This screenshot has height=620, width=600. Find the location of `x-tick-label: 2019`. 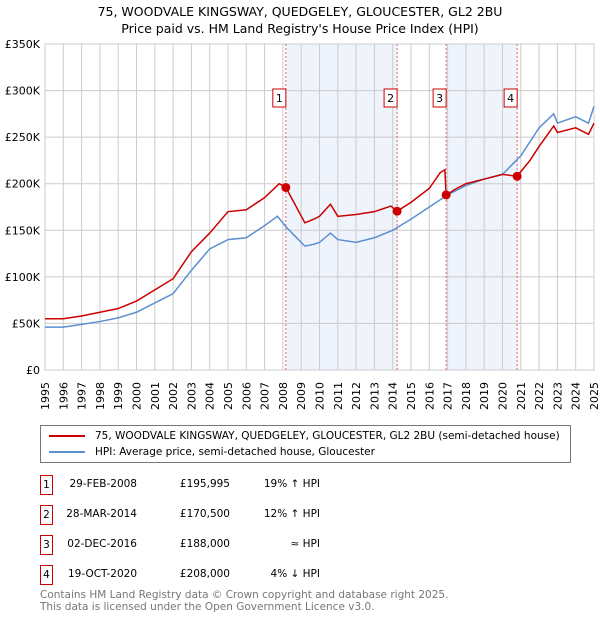

x-tick-label: 2019 is located at coordinates (484, 396).